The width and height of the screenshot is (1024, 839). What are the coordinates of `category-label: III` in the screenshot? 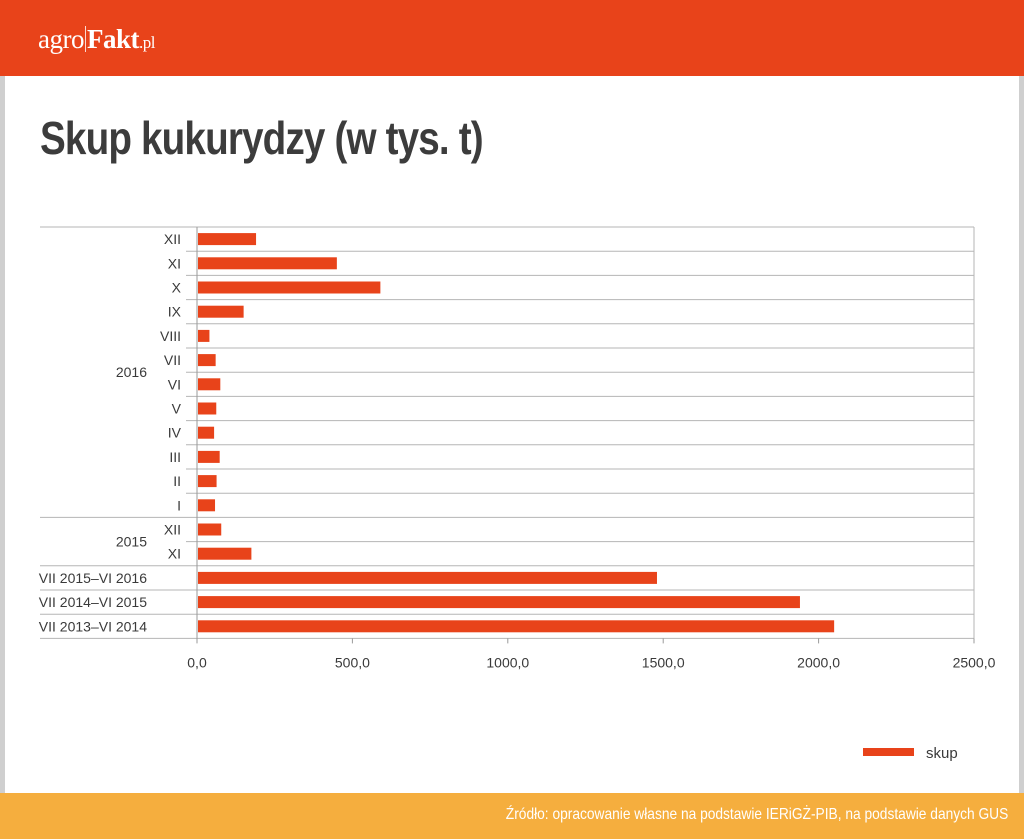 It's located at (175, 457).